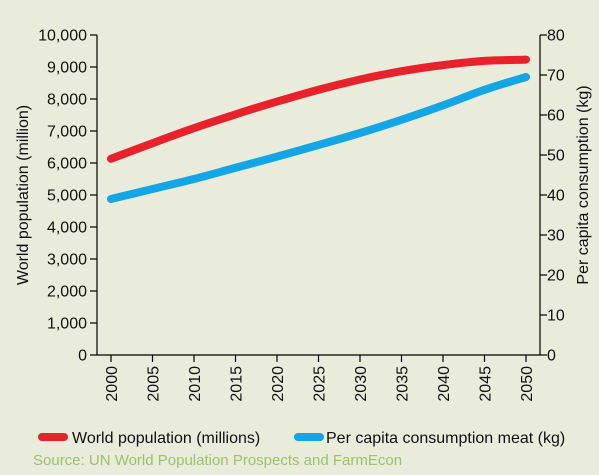  Describe the element at coordinates (556, 116) in the screenshot. I see `right-tick-label: 60` at that location.